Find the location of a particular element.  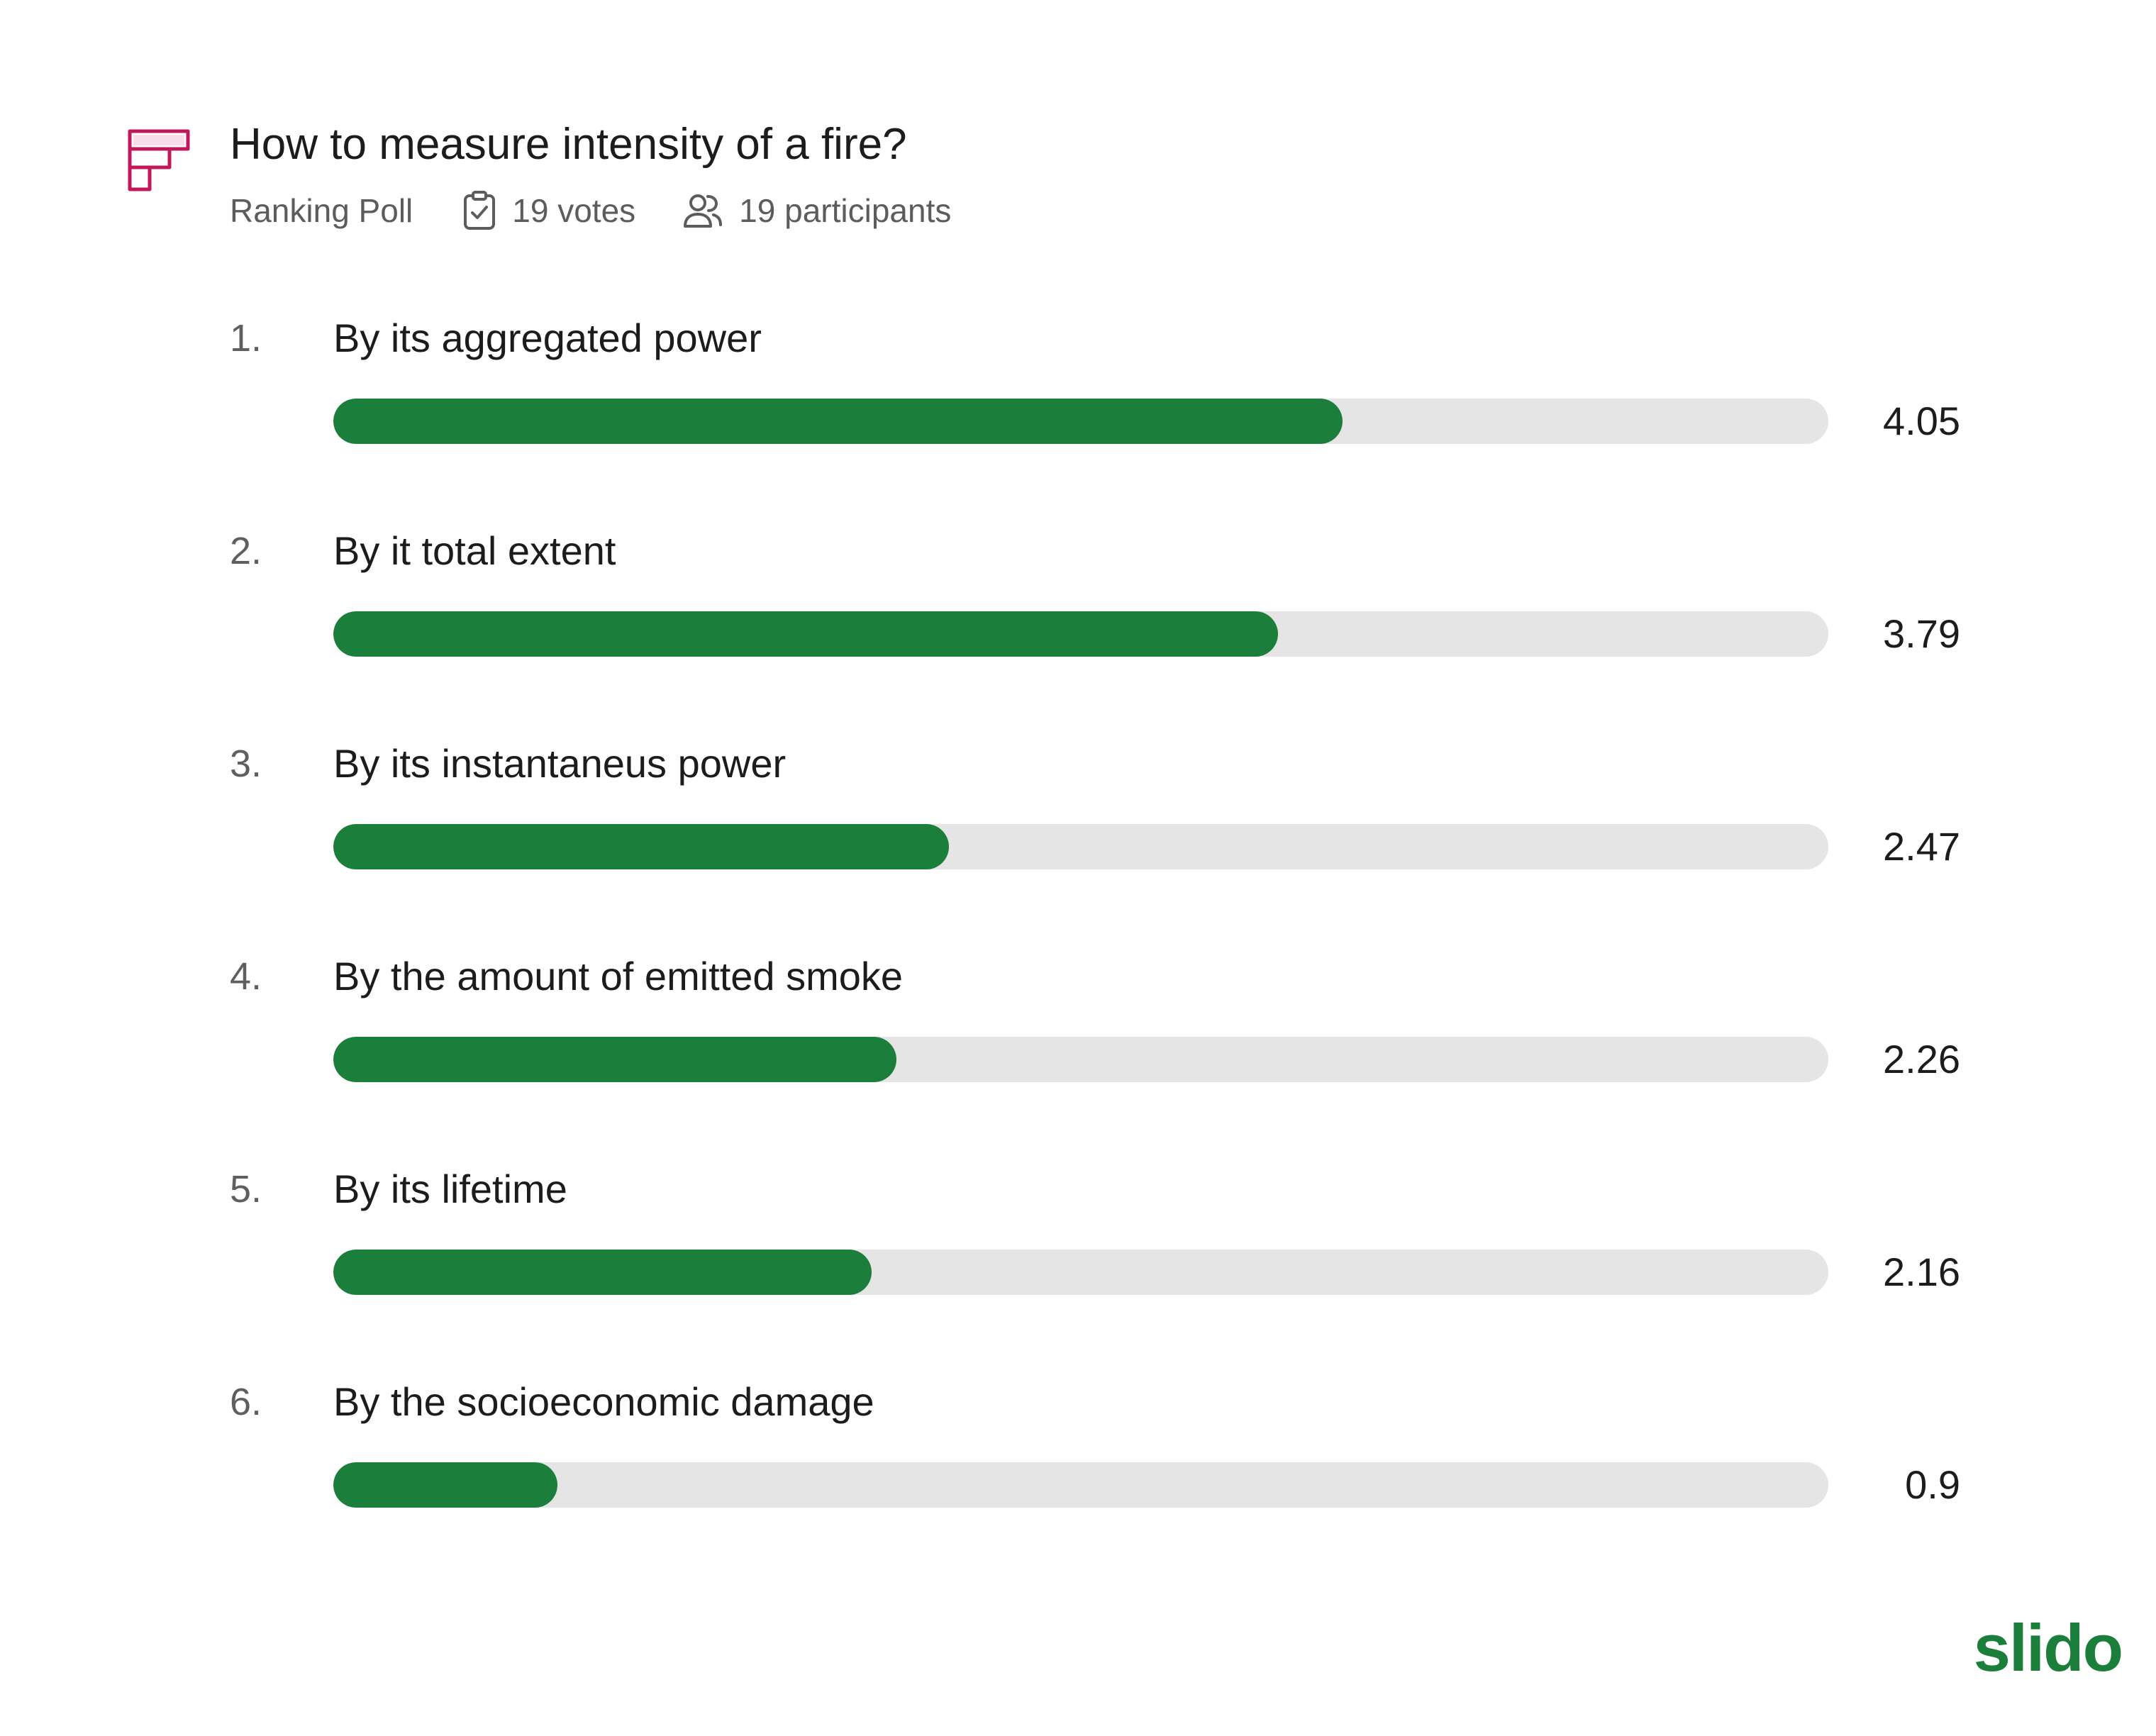

option-label: By its aggregated power is located at coordinates (547, 338).